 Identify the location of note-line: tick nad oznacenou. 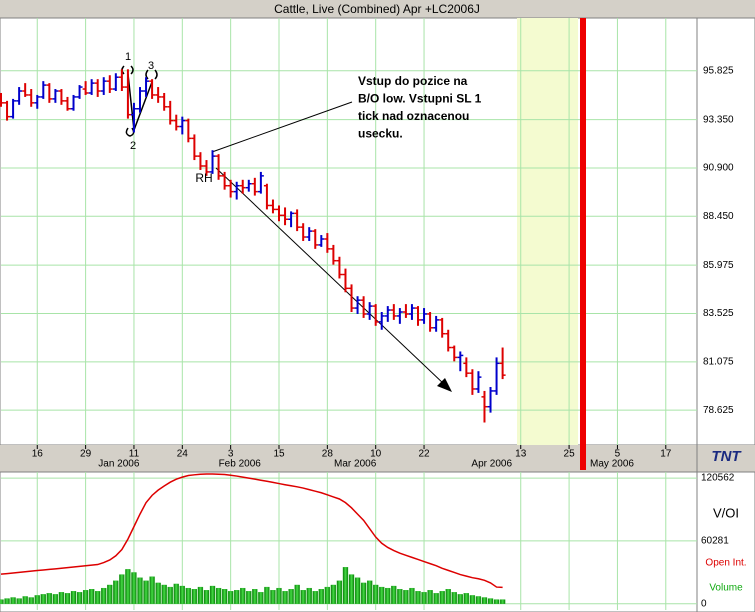
(413, 116).